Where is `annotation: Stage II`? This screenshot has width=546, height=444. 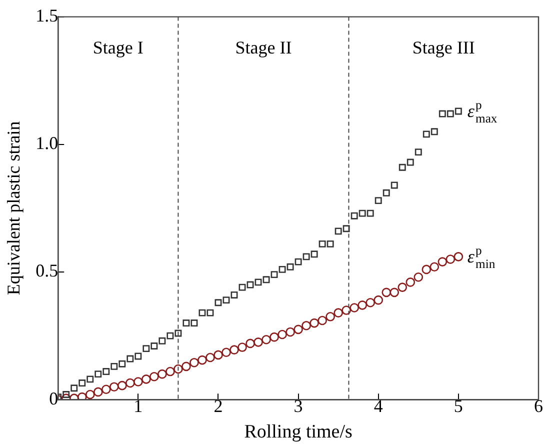 annotation: Stage II is located at coordinates (263, 48).